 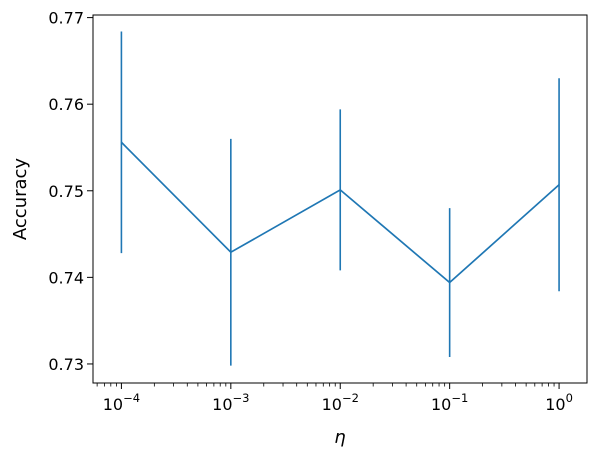 What do you see at coordinates (66, 191) in the screenshot?
I see `y-tick-label: 0.75` at bounding box center [66, 191].